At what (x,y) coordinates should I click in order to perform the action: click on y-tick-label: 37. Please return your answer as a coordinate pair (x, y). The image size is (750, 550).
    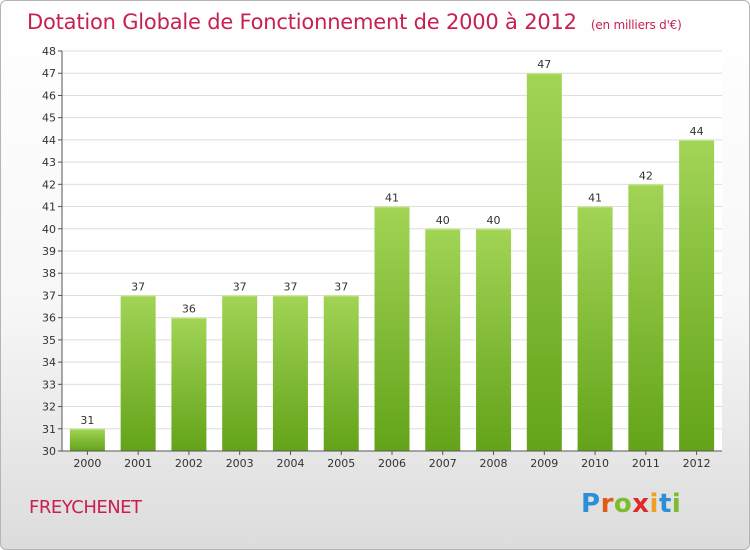
    Looking at the image, I should click on (49, 295).